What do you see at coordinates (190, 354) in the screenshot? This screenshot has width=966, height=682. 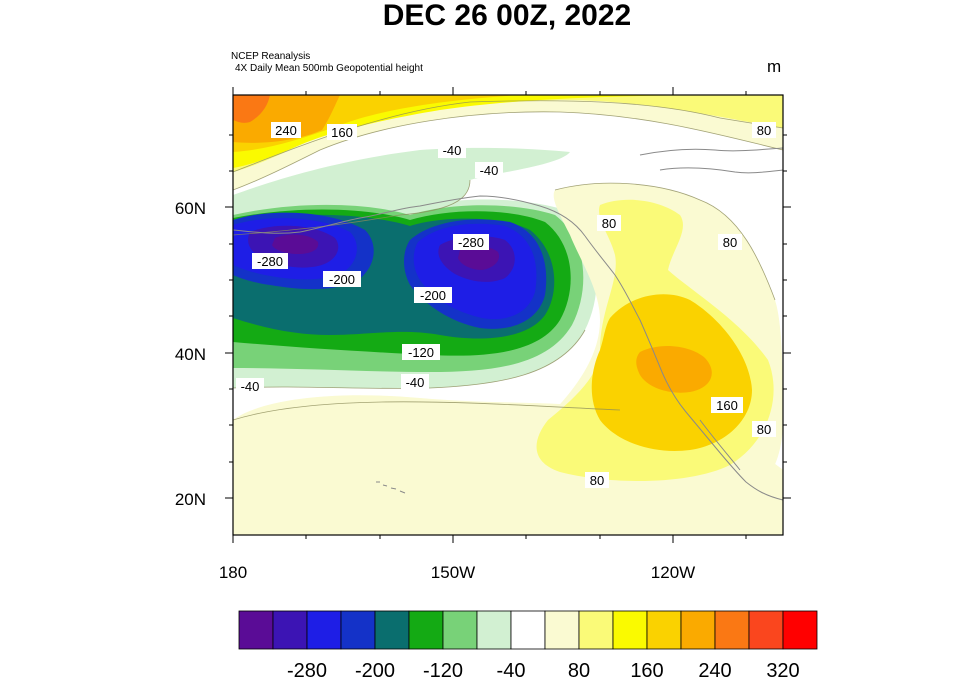 I see `lat-label-40n: 40N` at bounding box center [190, 354].